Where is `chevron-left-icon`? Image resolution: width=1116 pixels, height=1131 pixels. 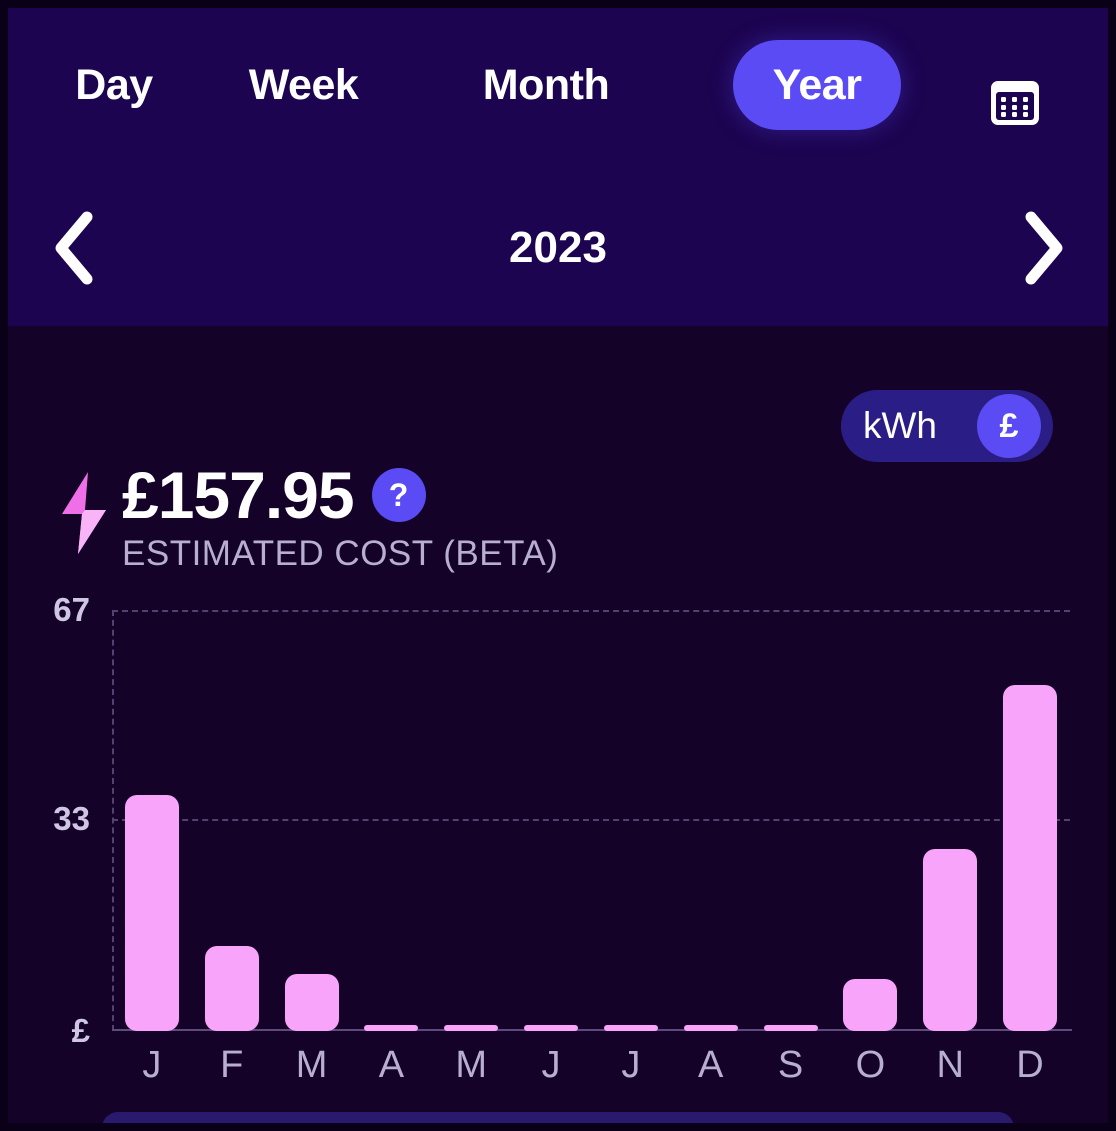
chevron-left-icon is located at coordinates (74, 248).